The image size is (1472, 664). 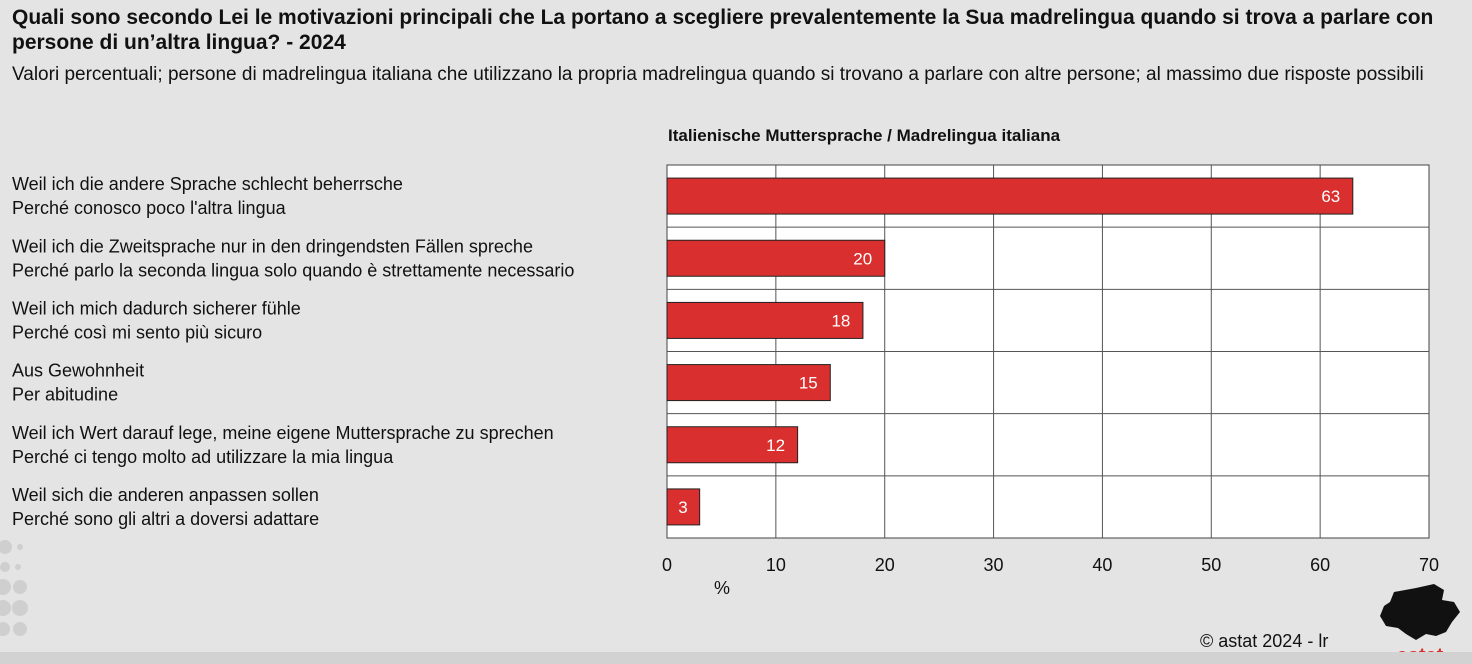 I want to click on x-tick-labels: 0 10 20 30 40 50 60 70, so click(x=1050, y=565).